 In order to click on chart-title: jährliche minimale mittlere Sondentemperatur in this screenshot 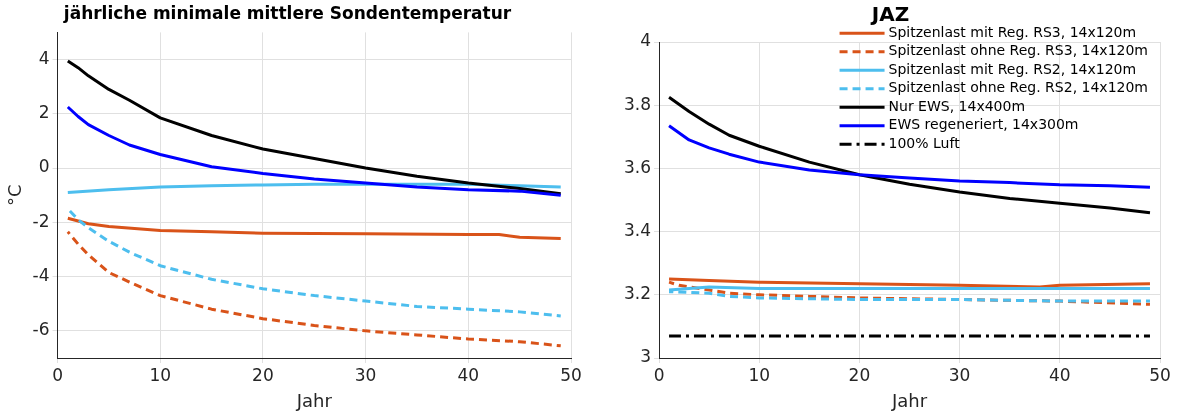, I will do `click(287, 12)`.